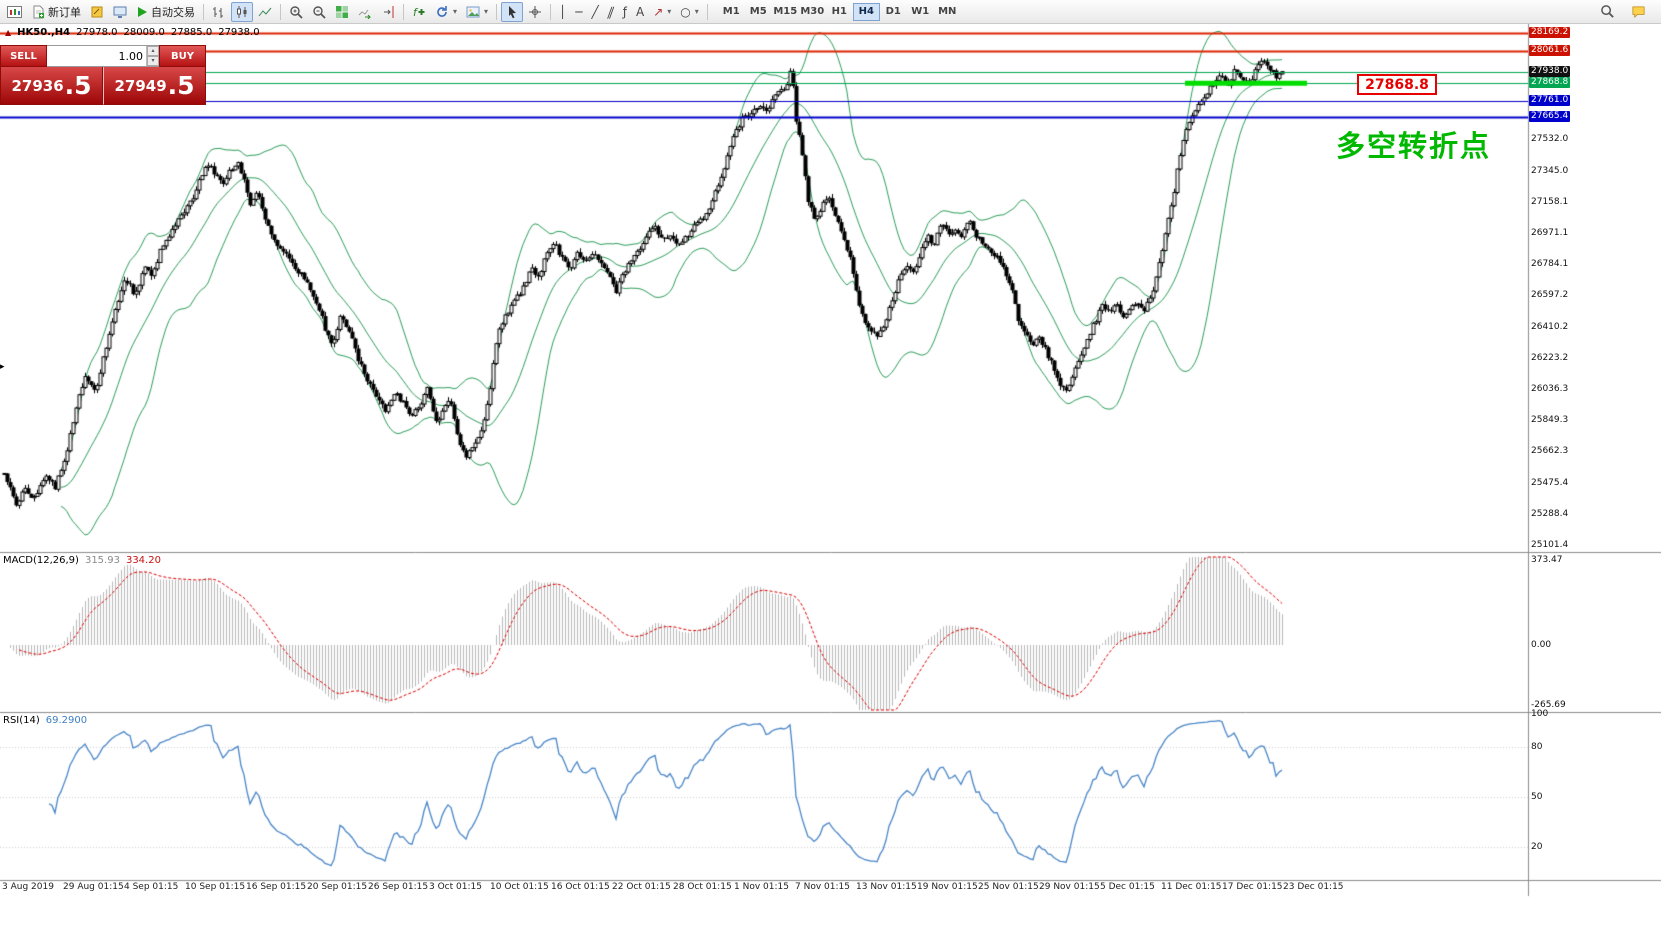  Describe the element at coordinates (640, 12) in the screenshot. I see `text-tool: A` at that location.